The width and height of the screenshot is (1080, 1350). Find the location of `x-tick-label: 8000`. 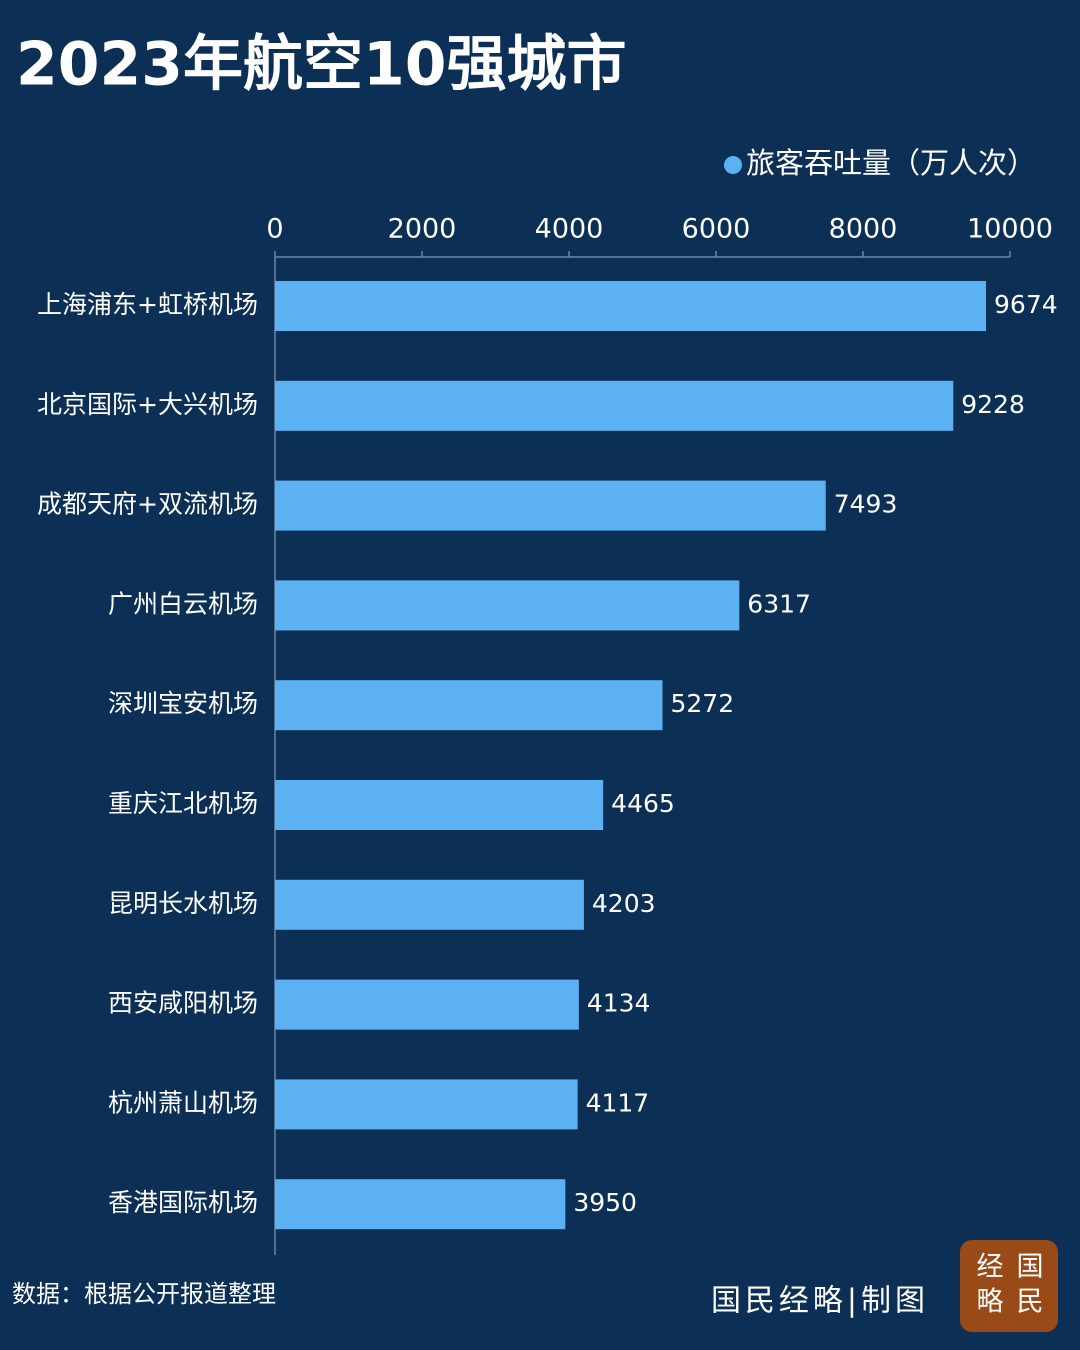

x-tick-label: 8000 is located at coordinates (863, 229).